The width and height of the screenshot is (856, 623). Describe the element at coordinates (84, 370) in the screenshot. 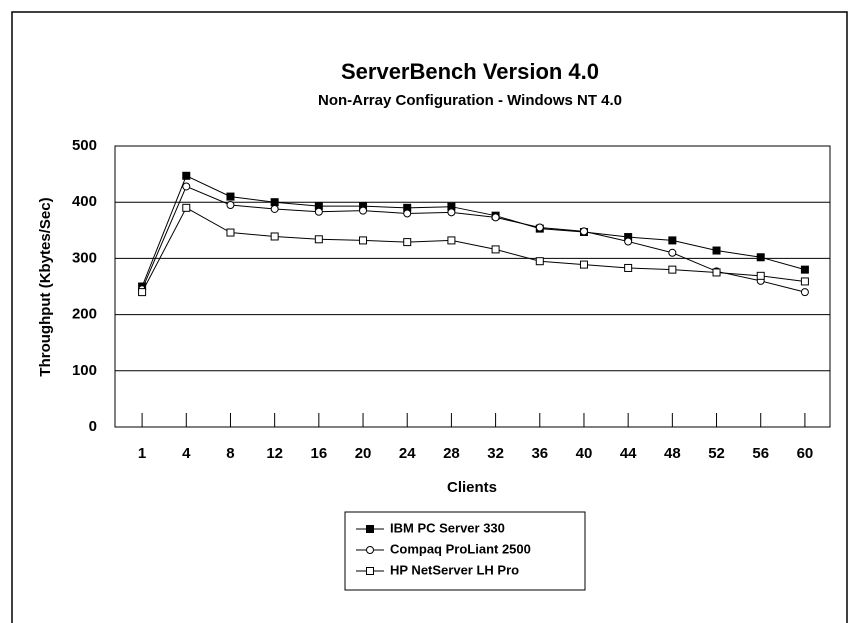

I see `y-tick-label: 100` at that location.